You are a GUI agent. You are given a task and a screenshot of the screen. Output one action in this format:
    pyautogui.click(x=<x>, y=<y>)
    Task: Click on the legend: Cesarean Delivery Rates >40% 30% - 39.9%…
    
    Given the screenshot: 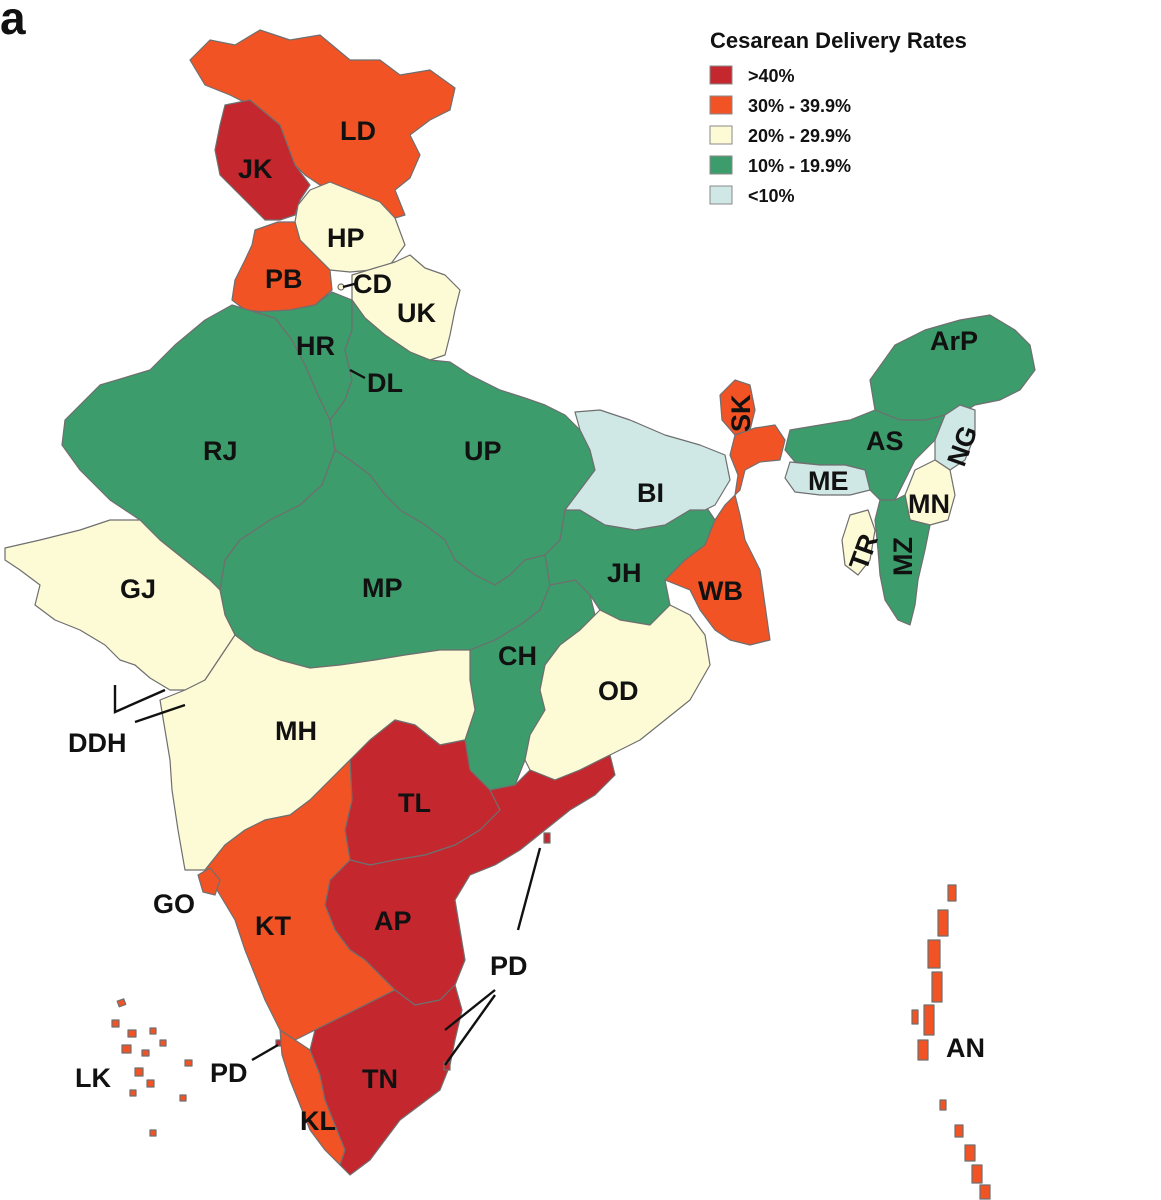 What is the action you would take?
    pyautogui.click(x=838, y=117)
    